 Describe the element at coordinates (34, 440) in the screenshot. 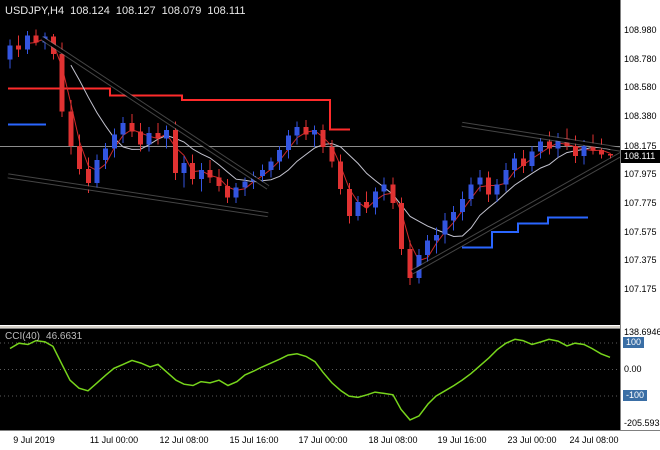

I see `time-tick-label: 9 Jul 2019` at that location.